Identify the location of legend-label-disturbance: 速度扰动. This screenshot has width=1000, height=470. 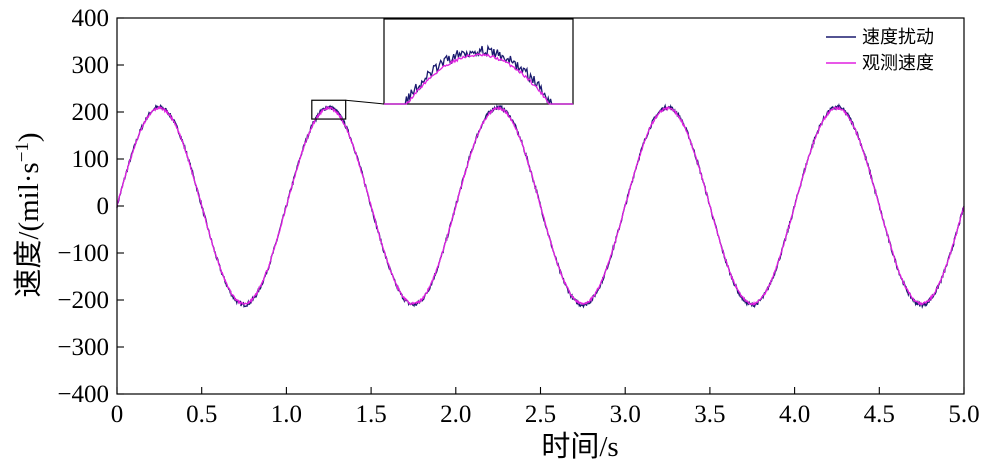
(898, 37).